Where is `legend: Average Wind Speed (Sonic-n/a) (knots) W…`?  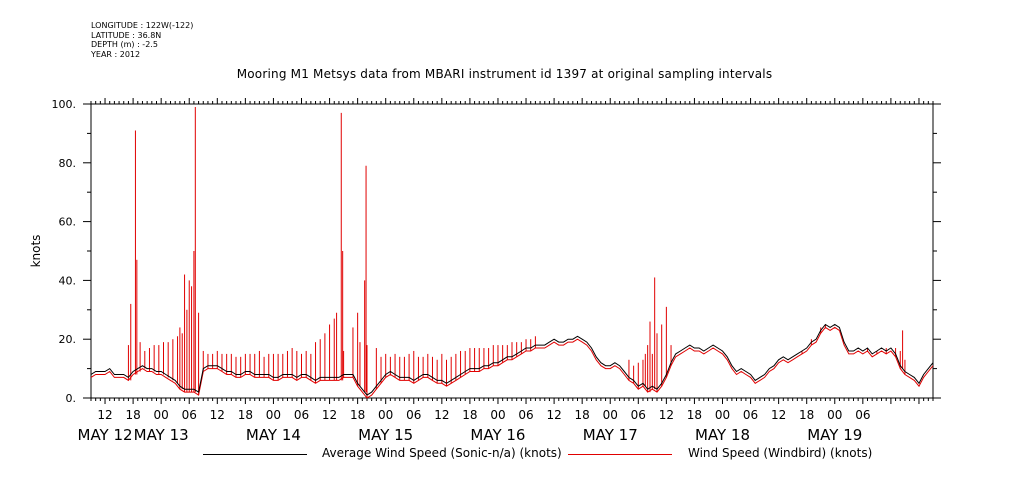
legend: Average Wind Speed (Sonic-n/a) (knots) W… is located at coordinates (504, 455).